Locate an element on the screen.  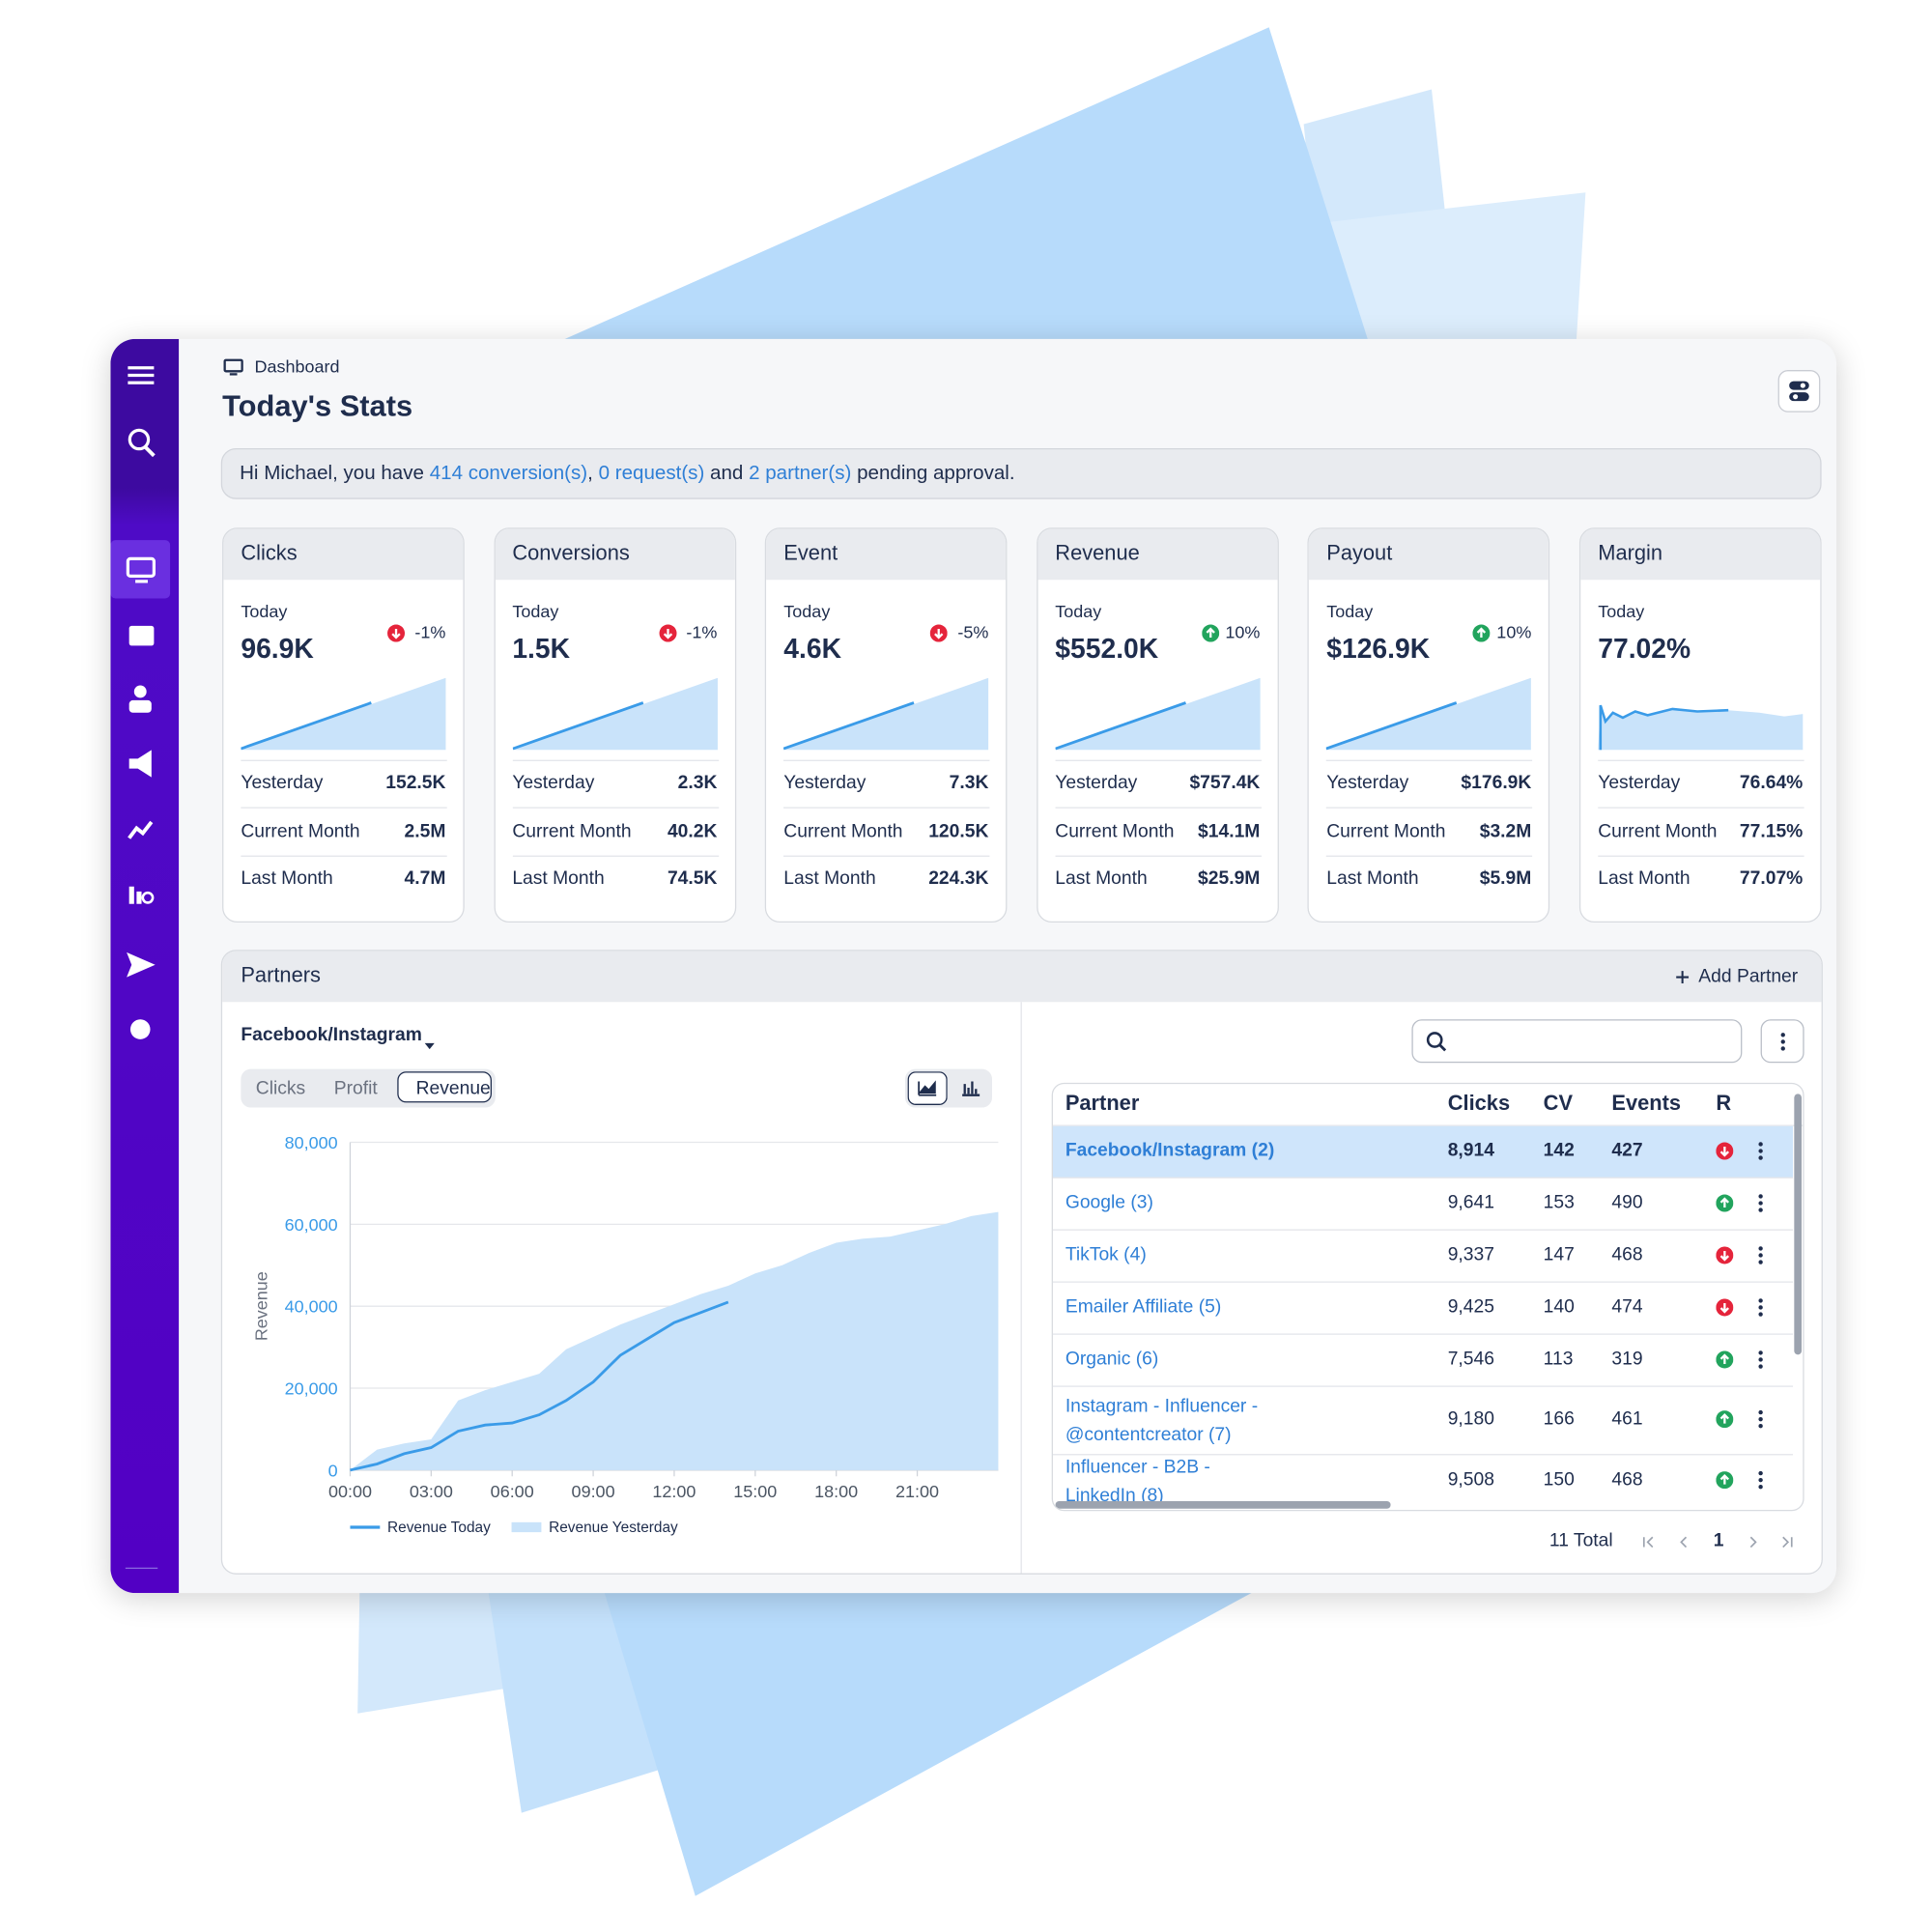
column-header: Events is located at coordinates (1646, 1104).